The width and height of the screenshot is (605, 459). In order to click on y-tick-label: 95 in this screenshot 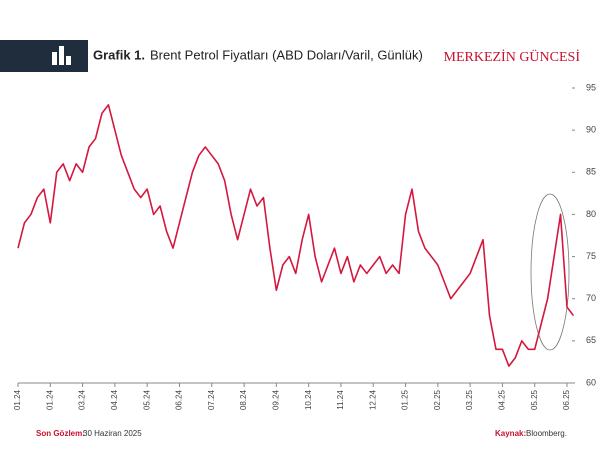, I will do `click(591, 87)`.